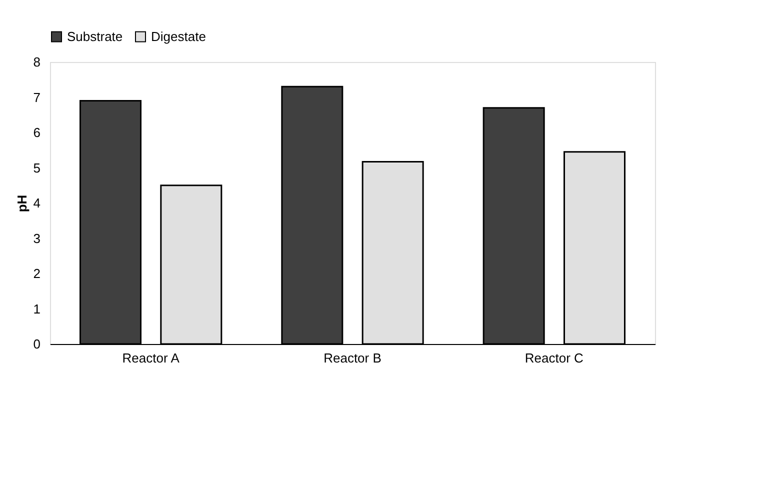 This screenshot has width=766, height=486. What do you see at coordinates (36, 168) in the screenshot?
I see `y-tick-label: 5` at bounding box center [36, 168].